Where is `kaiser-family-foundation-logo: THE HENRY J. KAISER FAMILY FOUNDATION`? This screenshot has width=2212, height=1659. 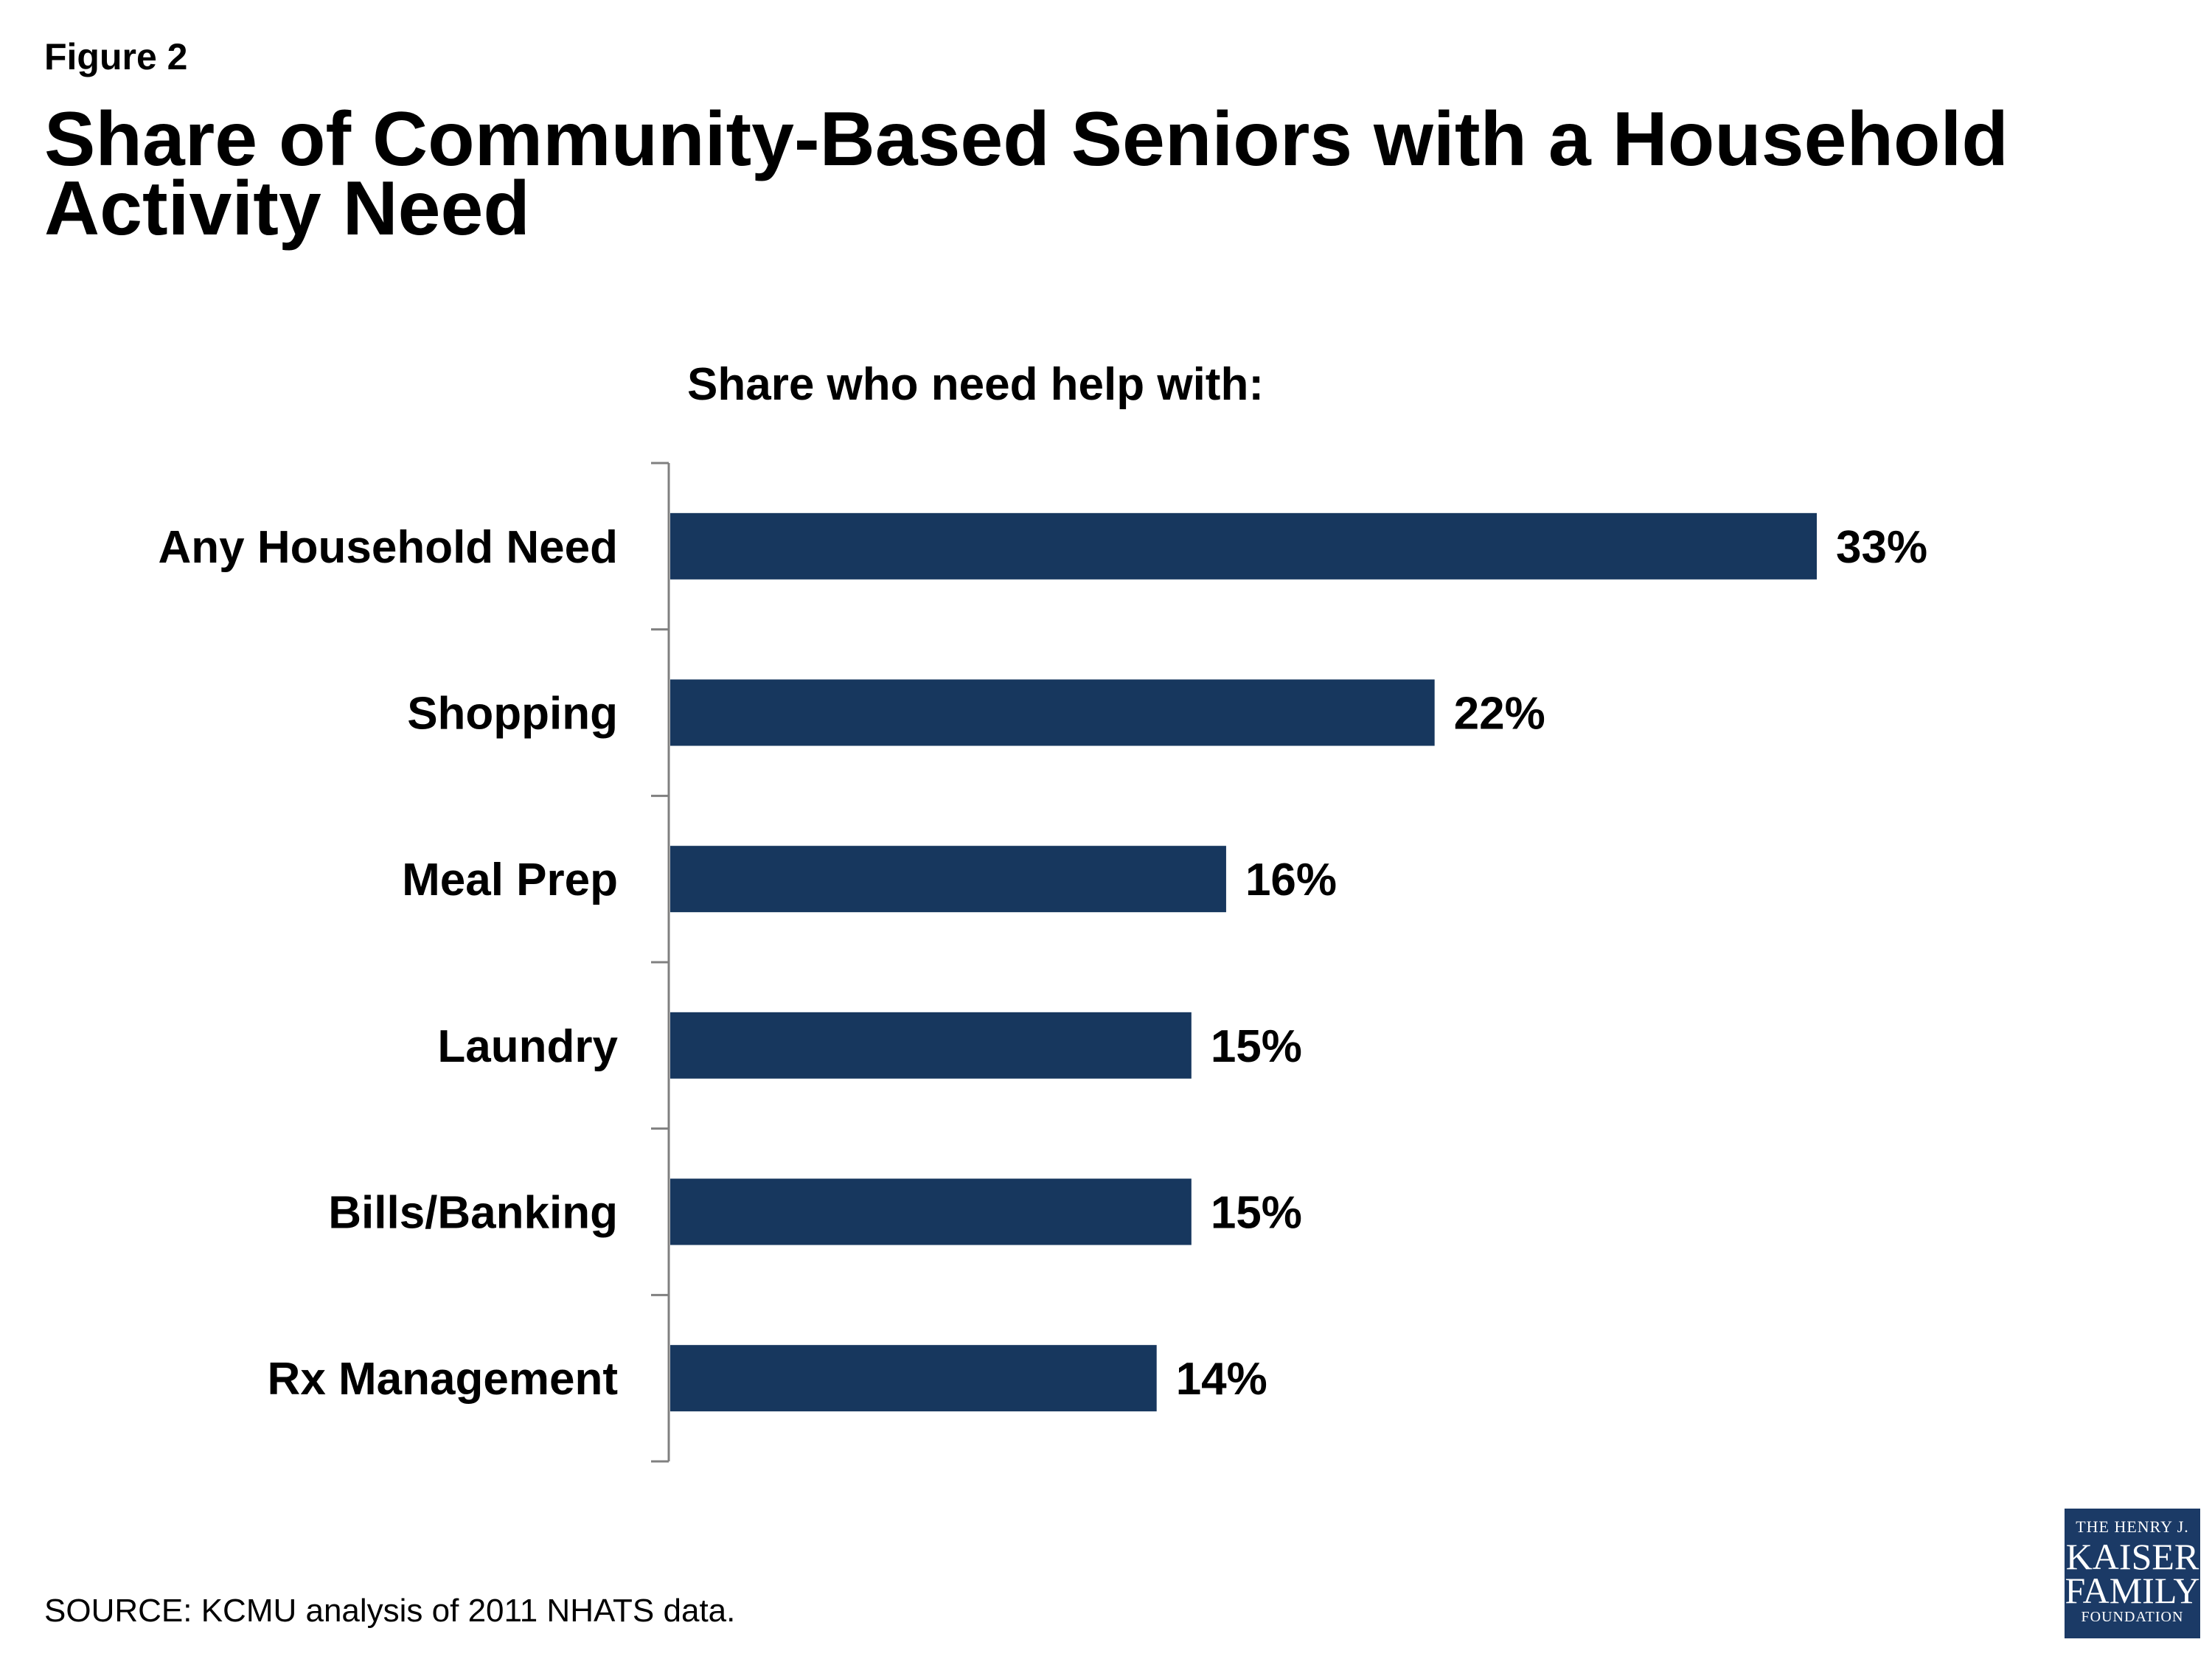
kaiser-family-foundation-logo: THE HENRY J. KAISER FAMILY FOUNDATION is located at coordinates (2132, 1573).